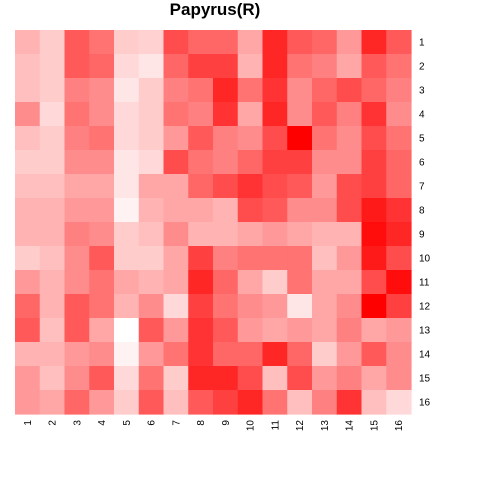  I want to click on x-tick-label: 12, so click(300, 426).